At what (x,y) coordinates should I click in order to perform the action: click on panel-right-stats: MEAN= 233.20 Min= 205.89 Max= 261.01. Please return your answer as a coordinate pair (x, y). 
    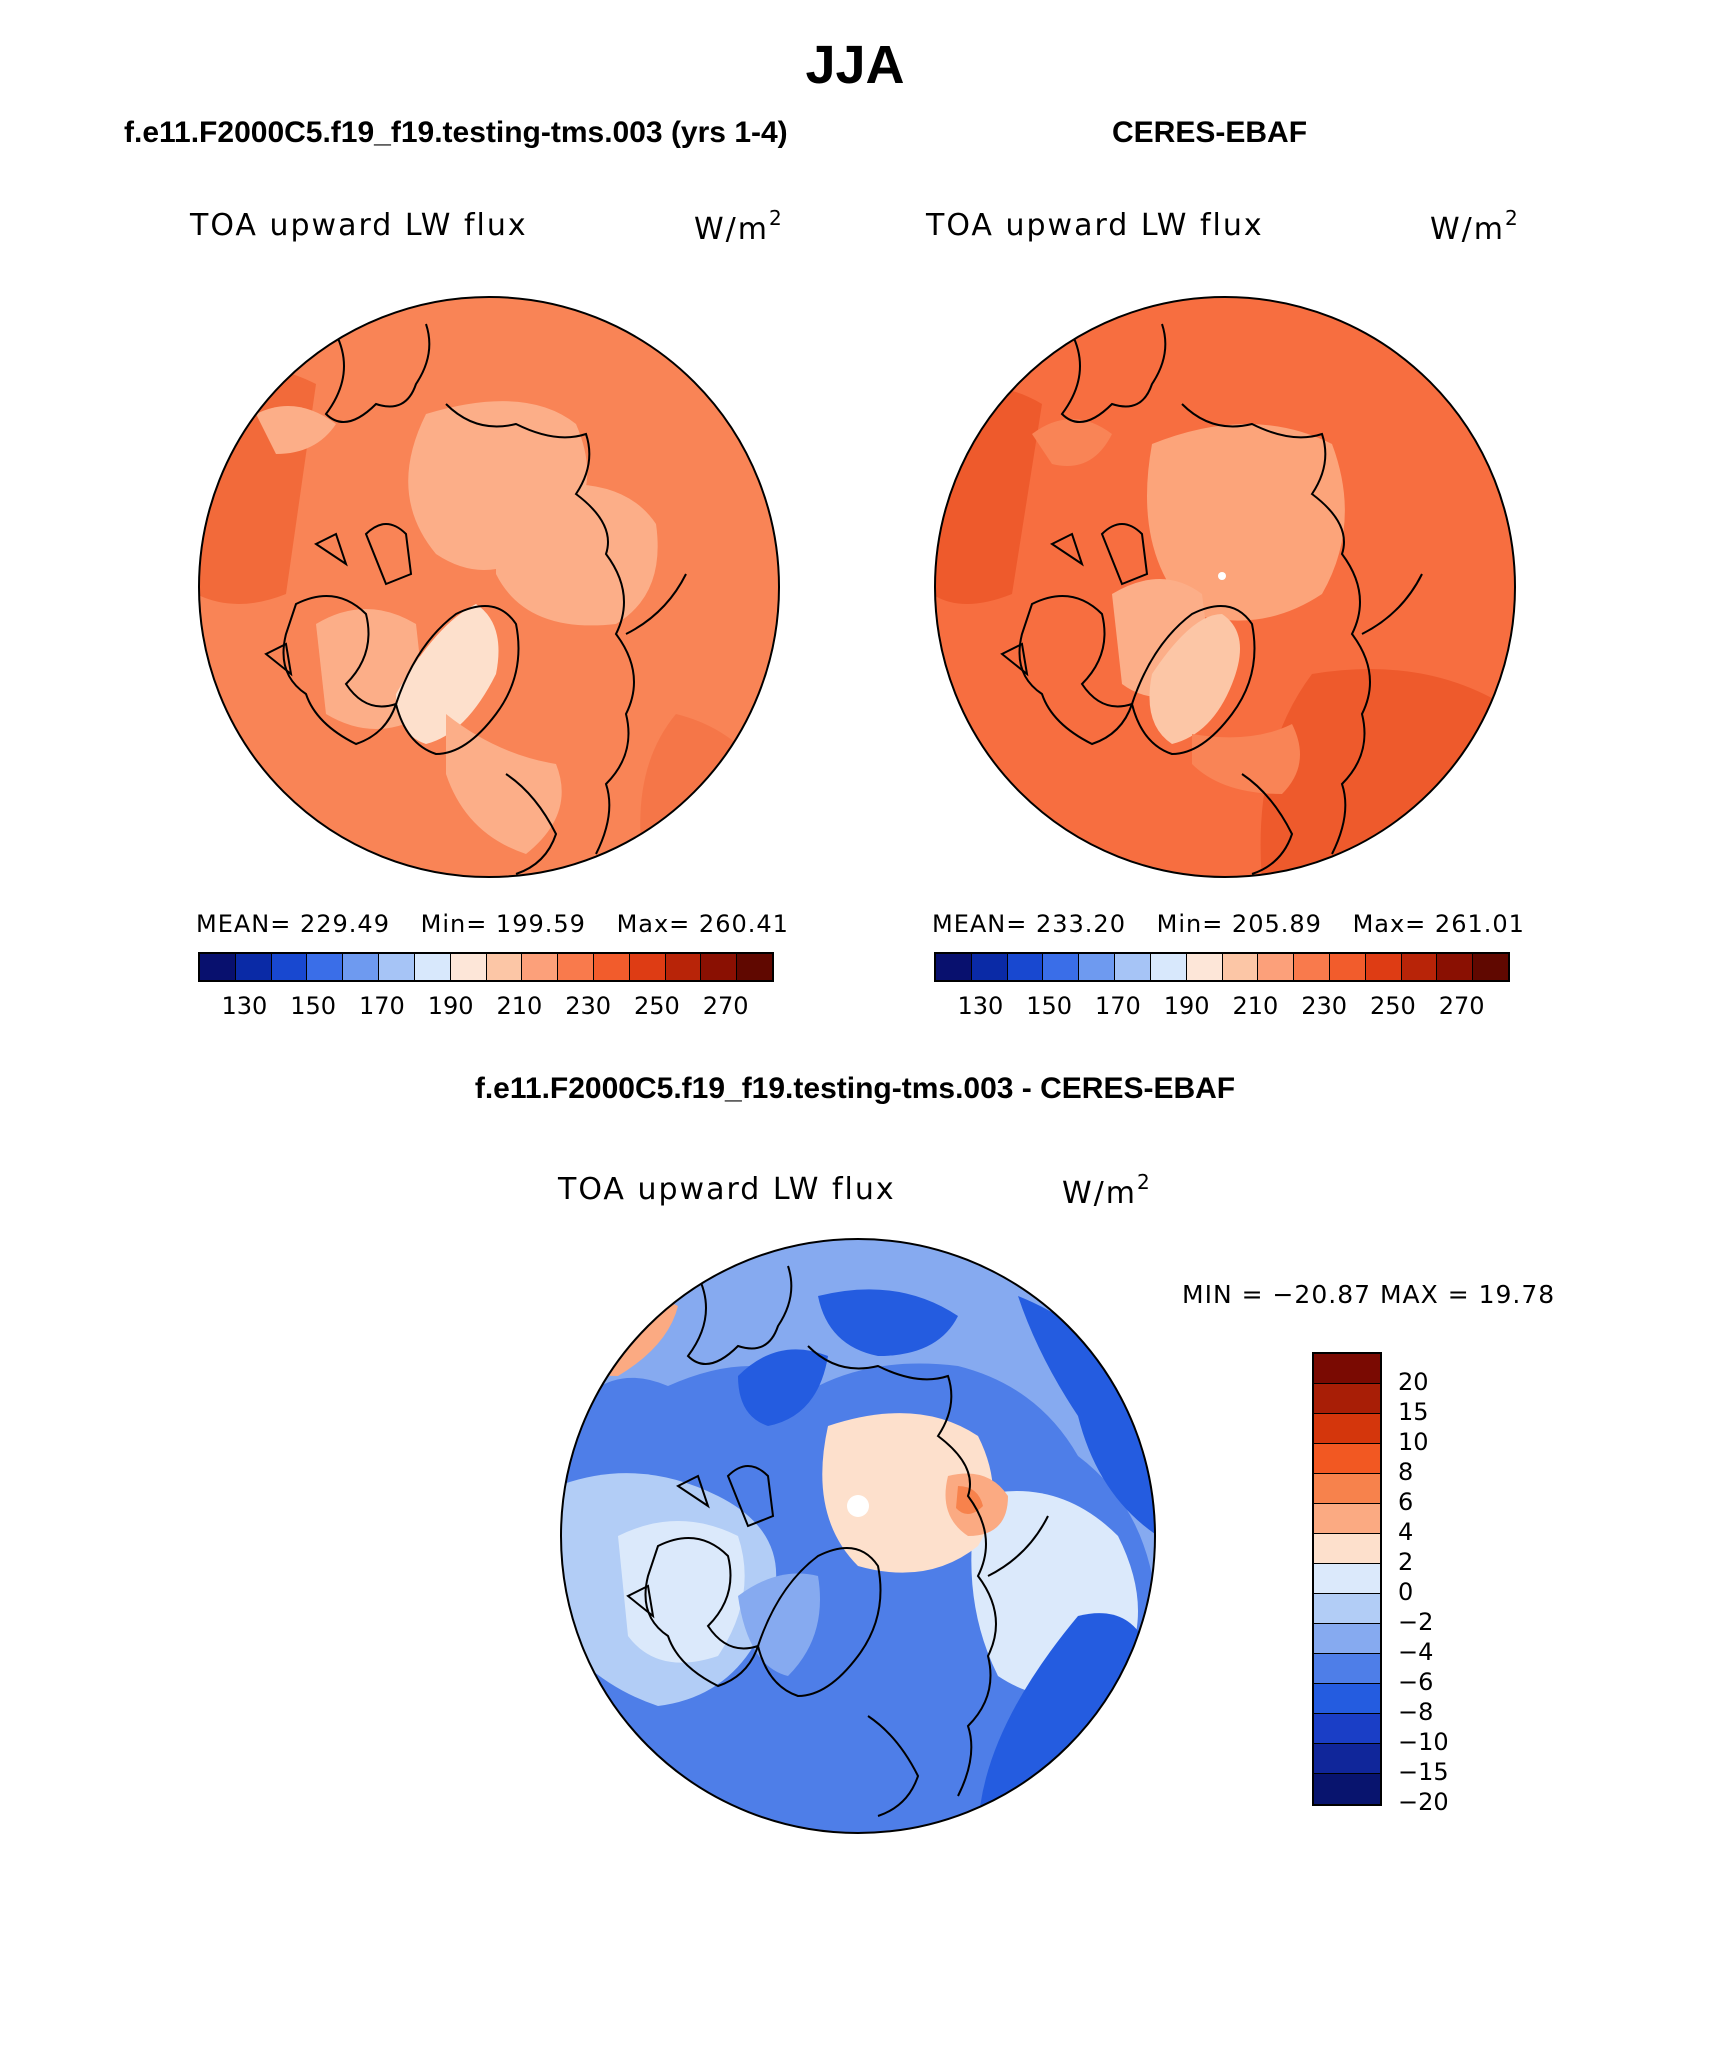
    Looking at the image, I should click on (1232, 924).